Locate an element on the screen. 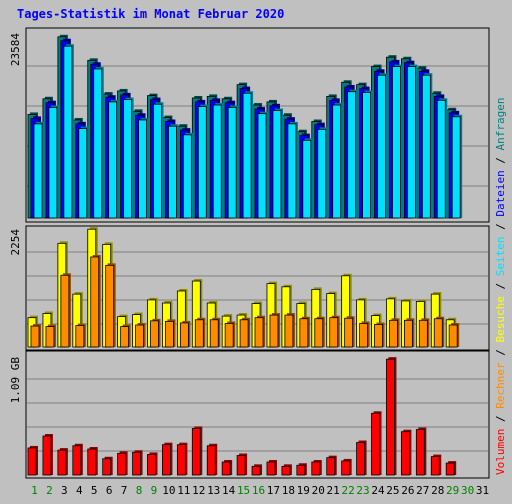 The height and width of the screenshot is (504, 512). x-tick-day-12: 12 is located at coordinates (198, 490).